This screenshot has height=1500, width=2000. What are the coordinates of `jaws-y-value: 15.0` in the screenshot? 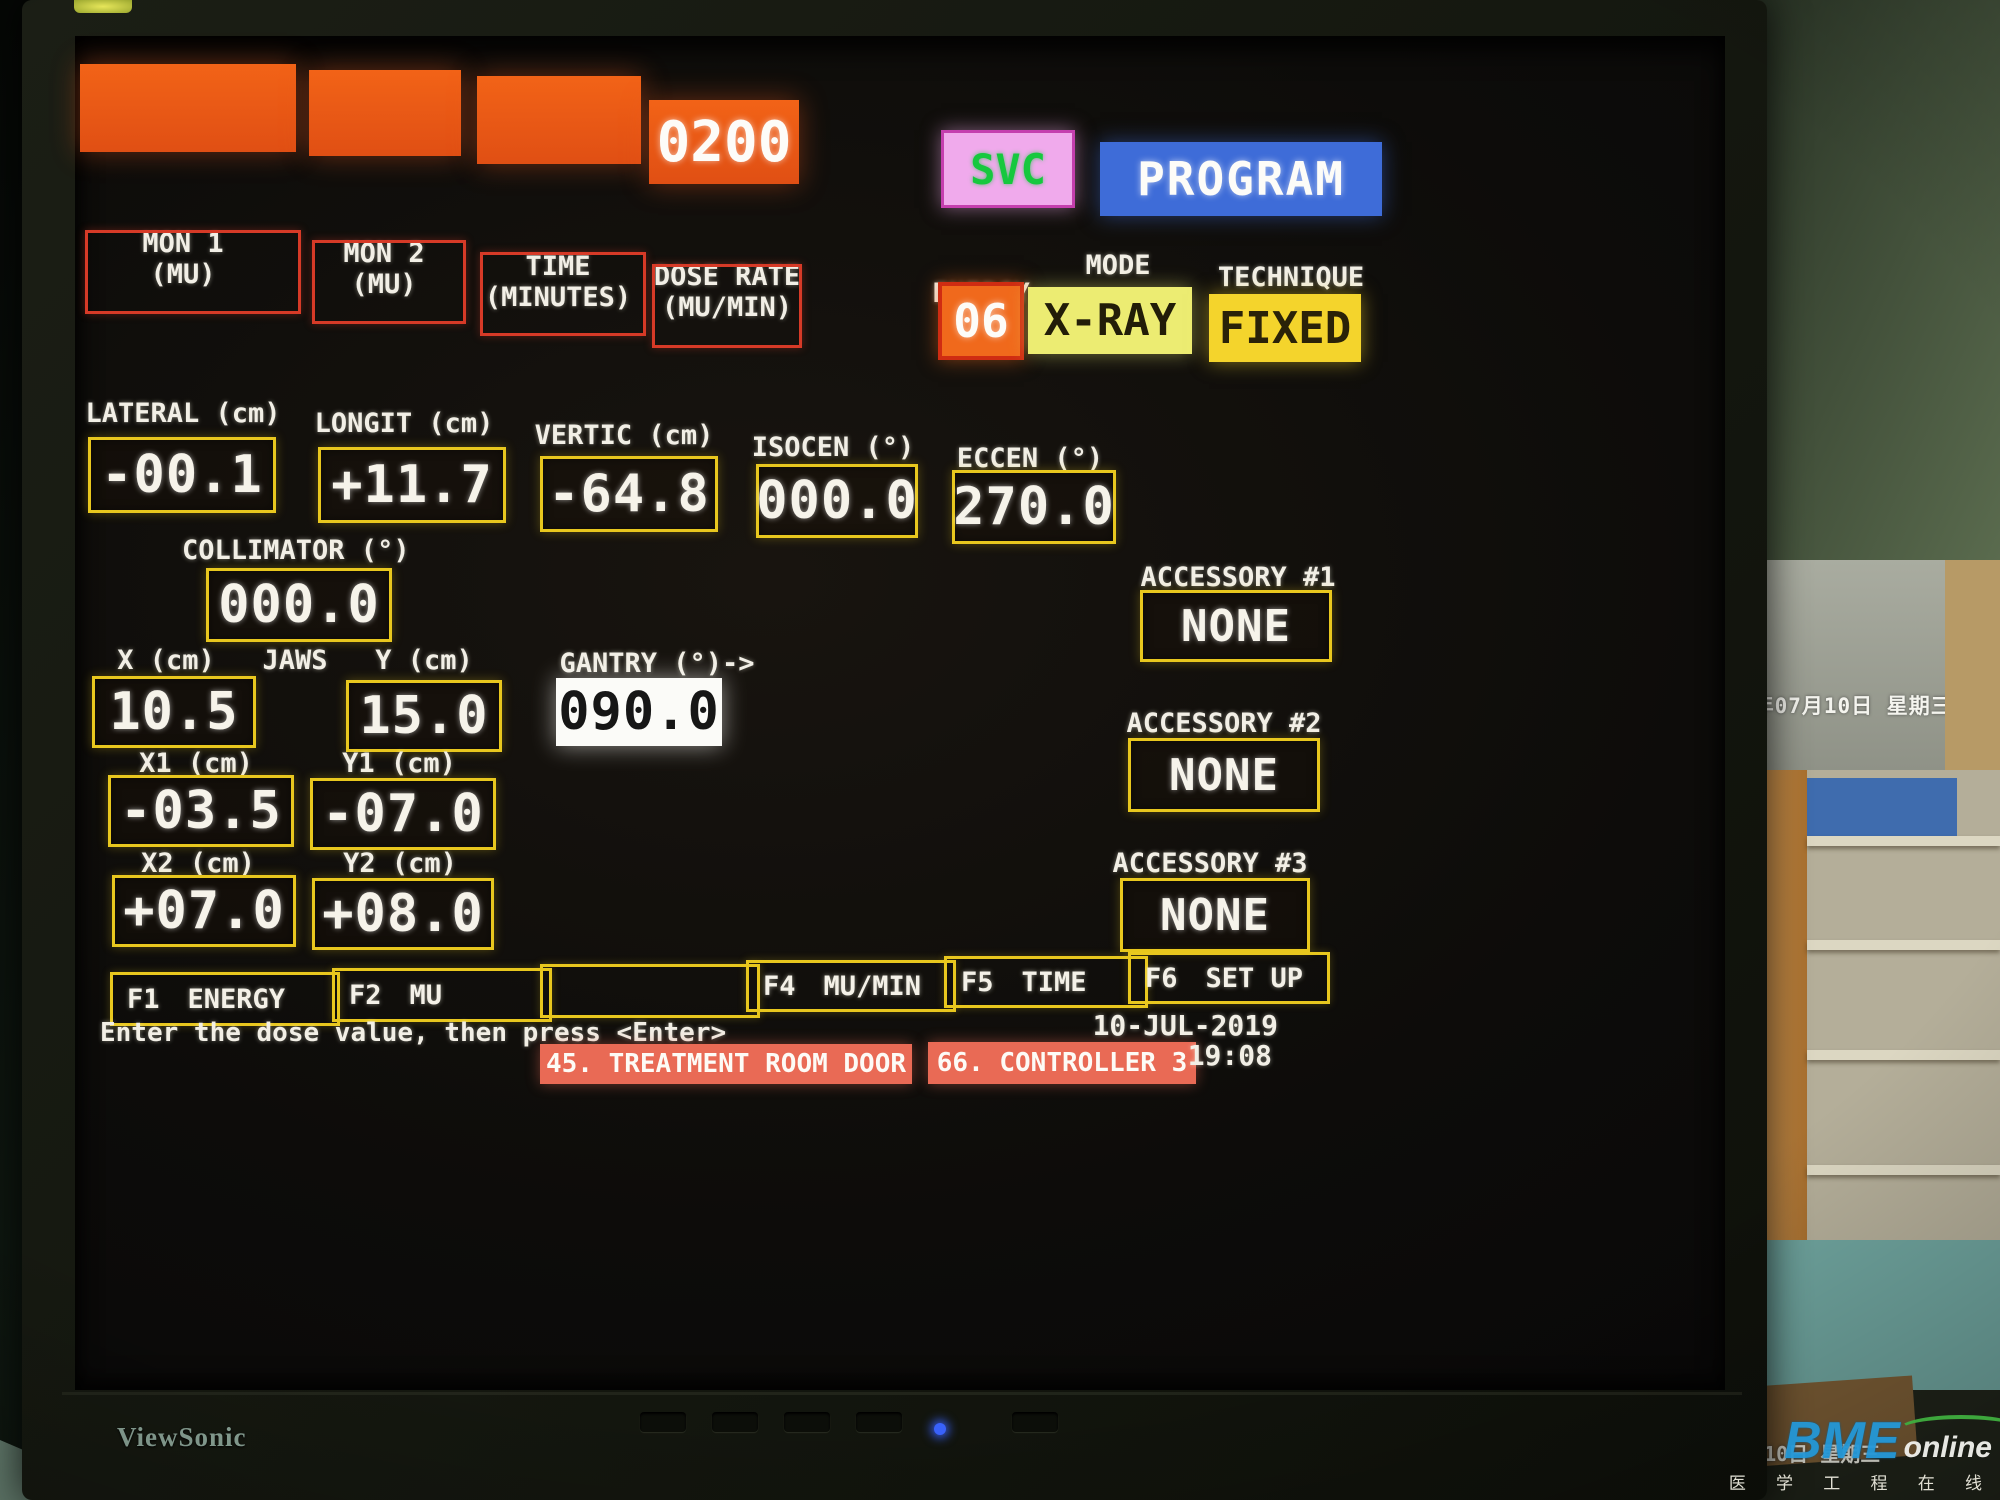 It's located at (424, 716).